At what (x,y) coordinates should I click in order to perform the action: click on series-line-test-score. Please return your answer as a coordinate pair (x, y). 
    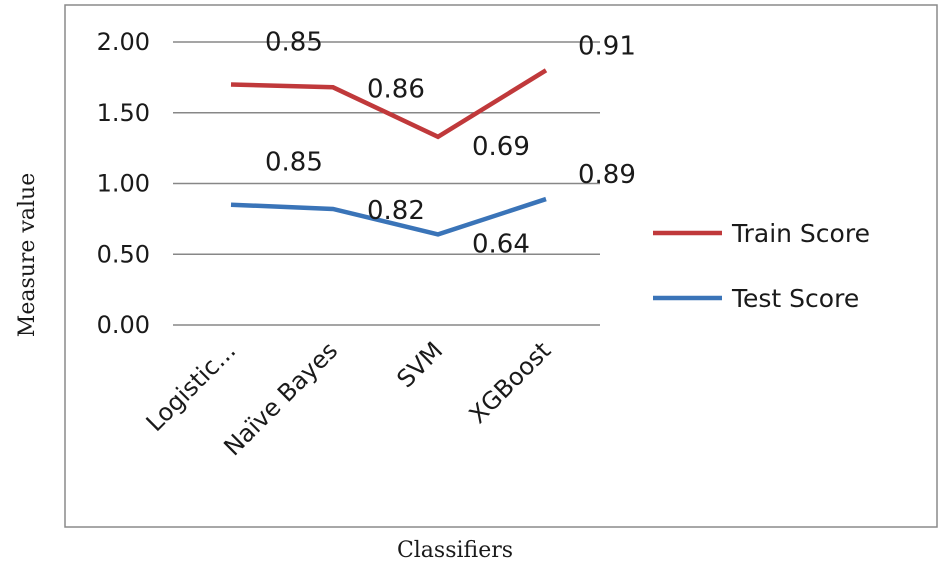
    Looking at the image, I should click on (388, 216).